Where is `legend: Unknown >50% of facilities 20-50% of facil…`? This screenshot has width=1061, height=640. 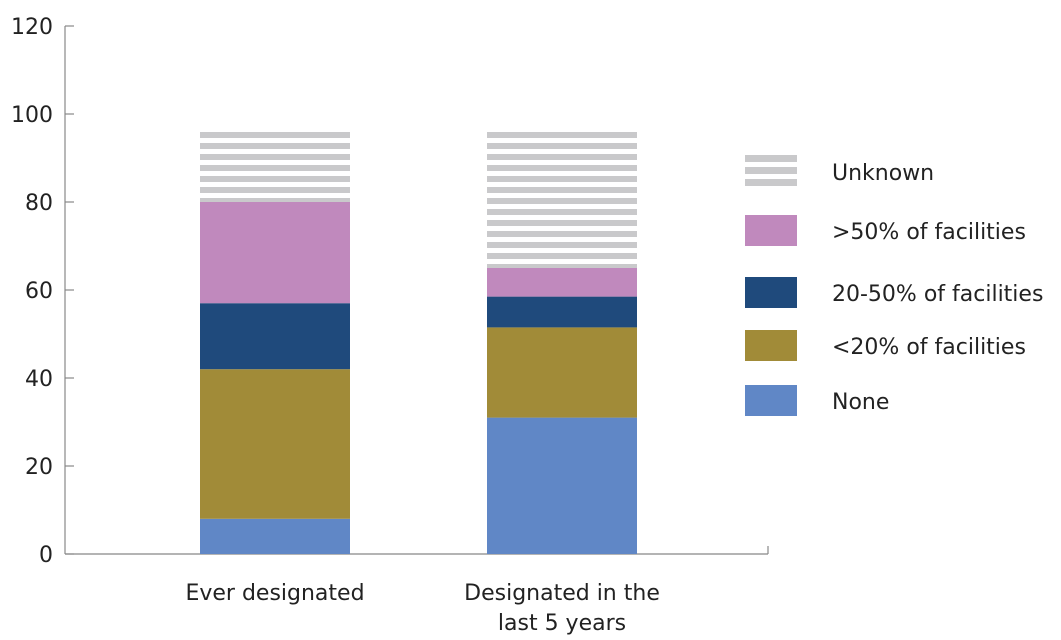 legend: Unknown >50% of facilities 20-50% of facil… is located at coordinates (894, 285).